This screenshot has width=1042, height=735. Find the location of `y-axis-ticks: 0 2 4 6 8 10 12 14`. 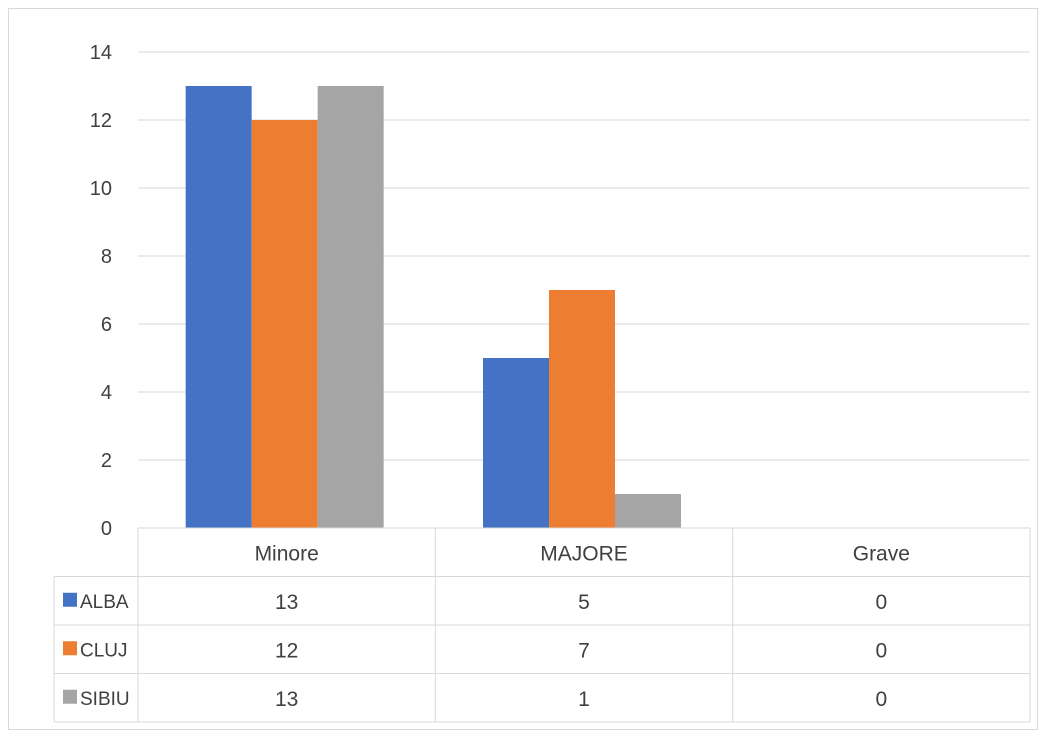

y-axis-ticks: 0 2 4 6 8 10 12 14 is located at coordinates (101, 291).